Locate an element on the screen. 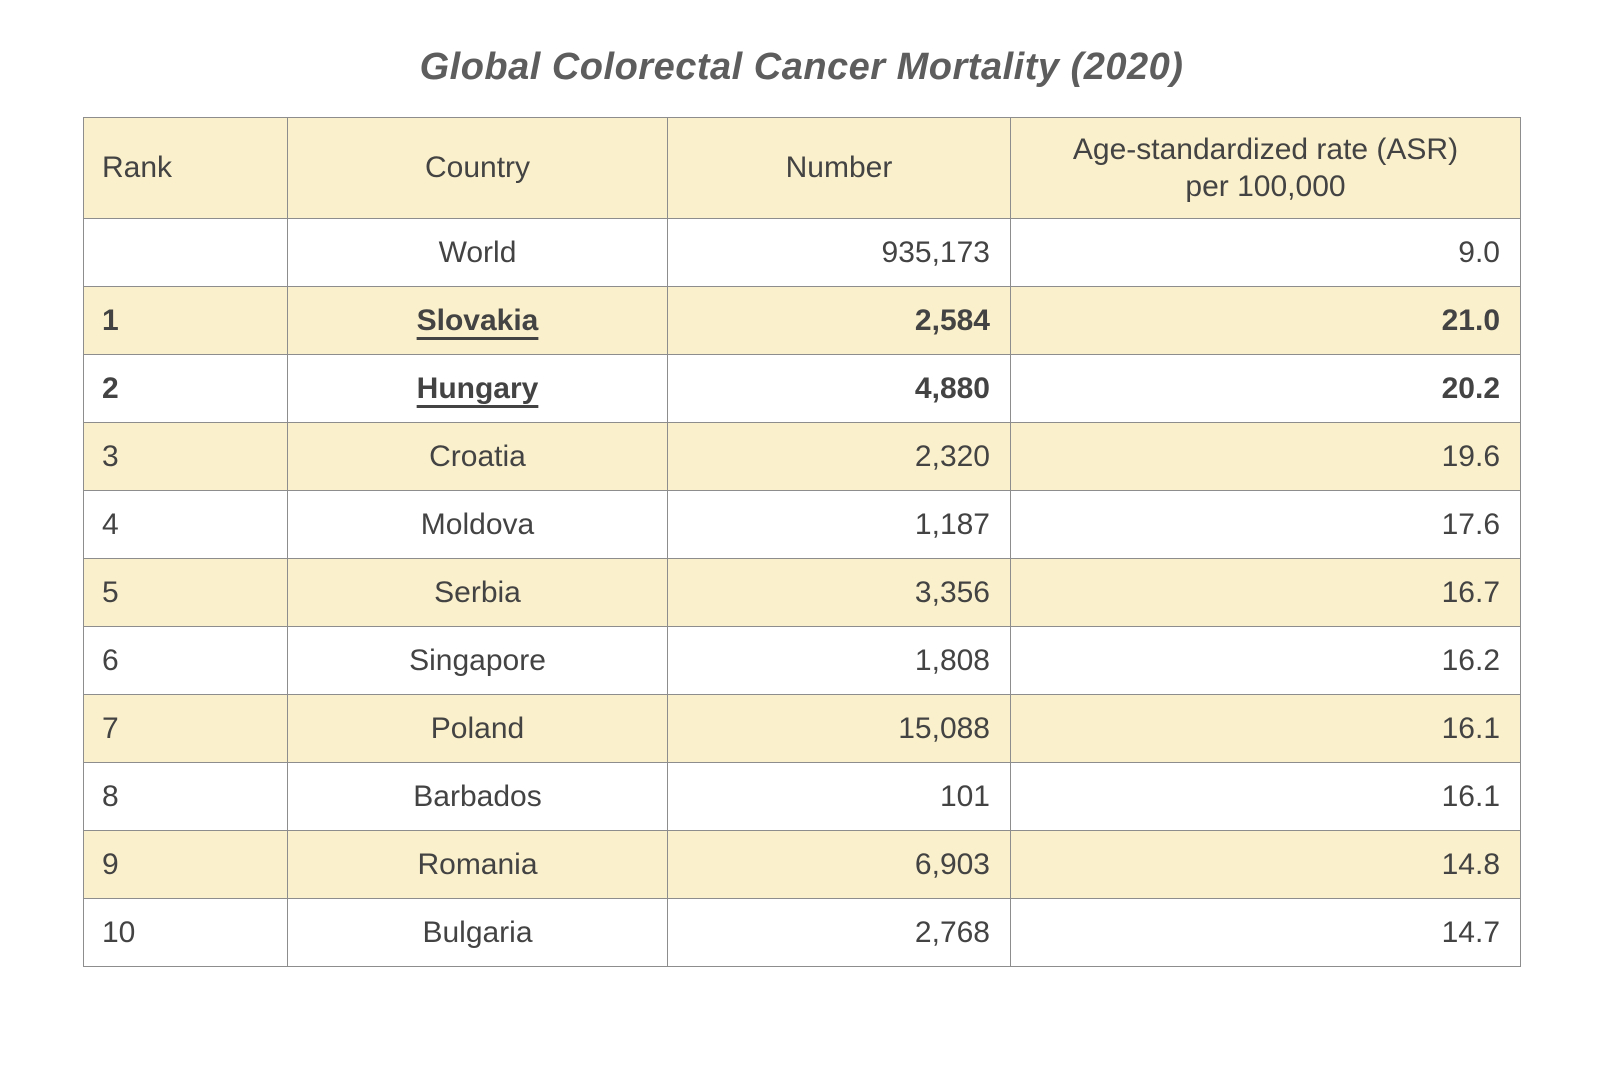  country-cell: Poland is located at coordinates (477, 728).